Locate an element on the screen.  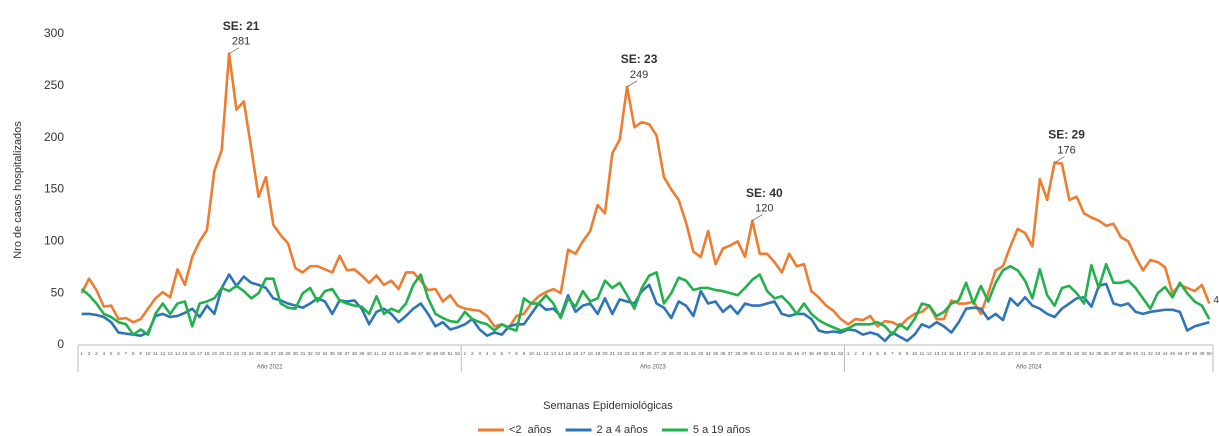
series-line is located at coordinates (645, 308).